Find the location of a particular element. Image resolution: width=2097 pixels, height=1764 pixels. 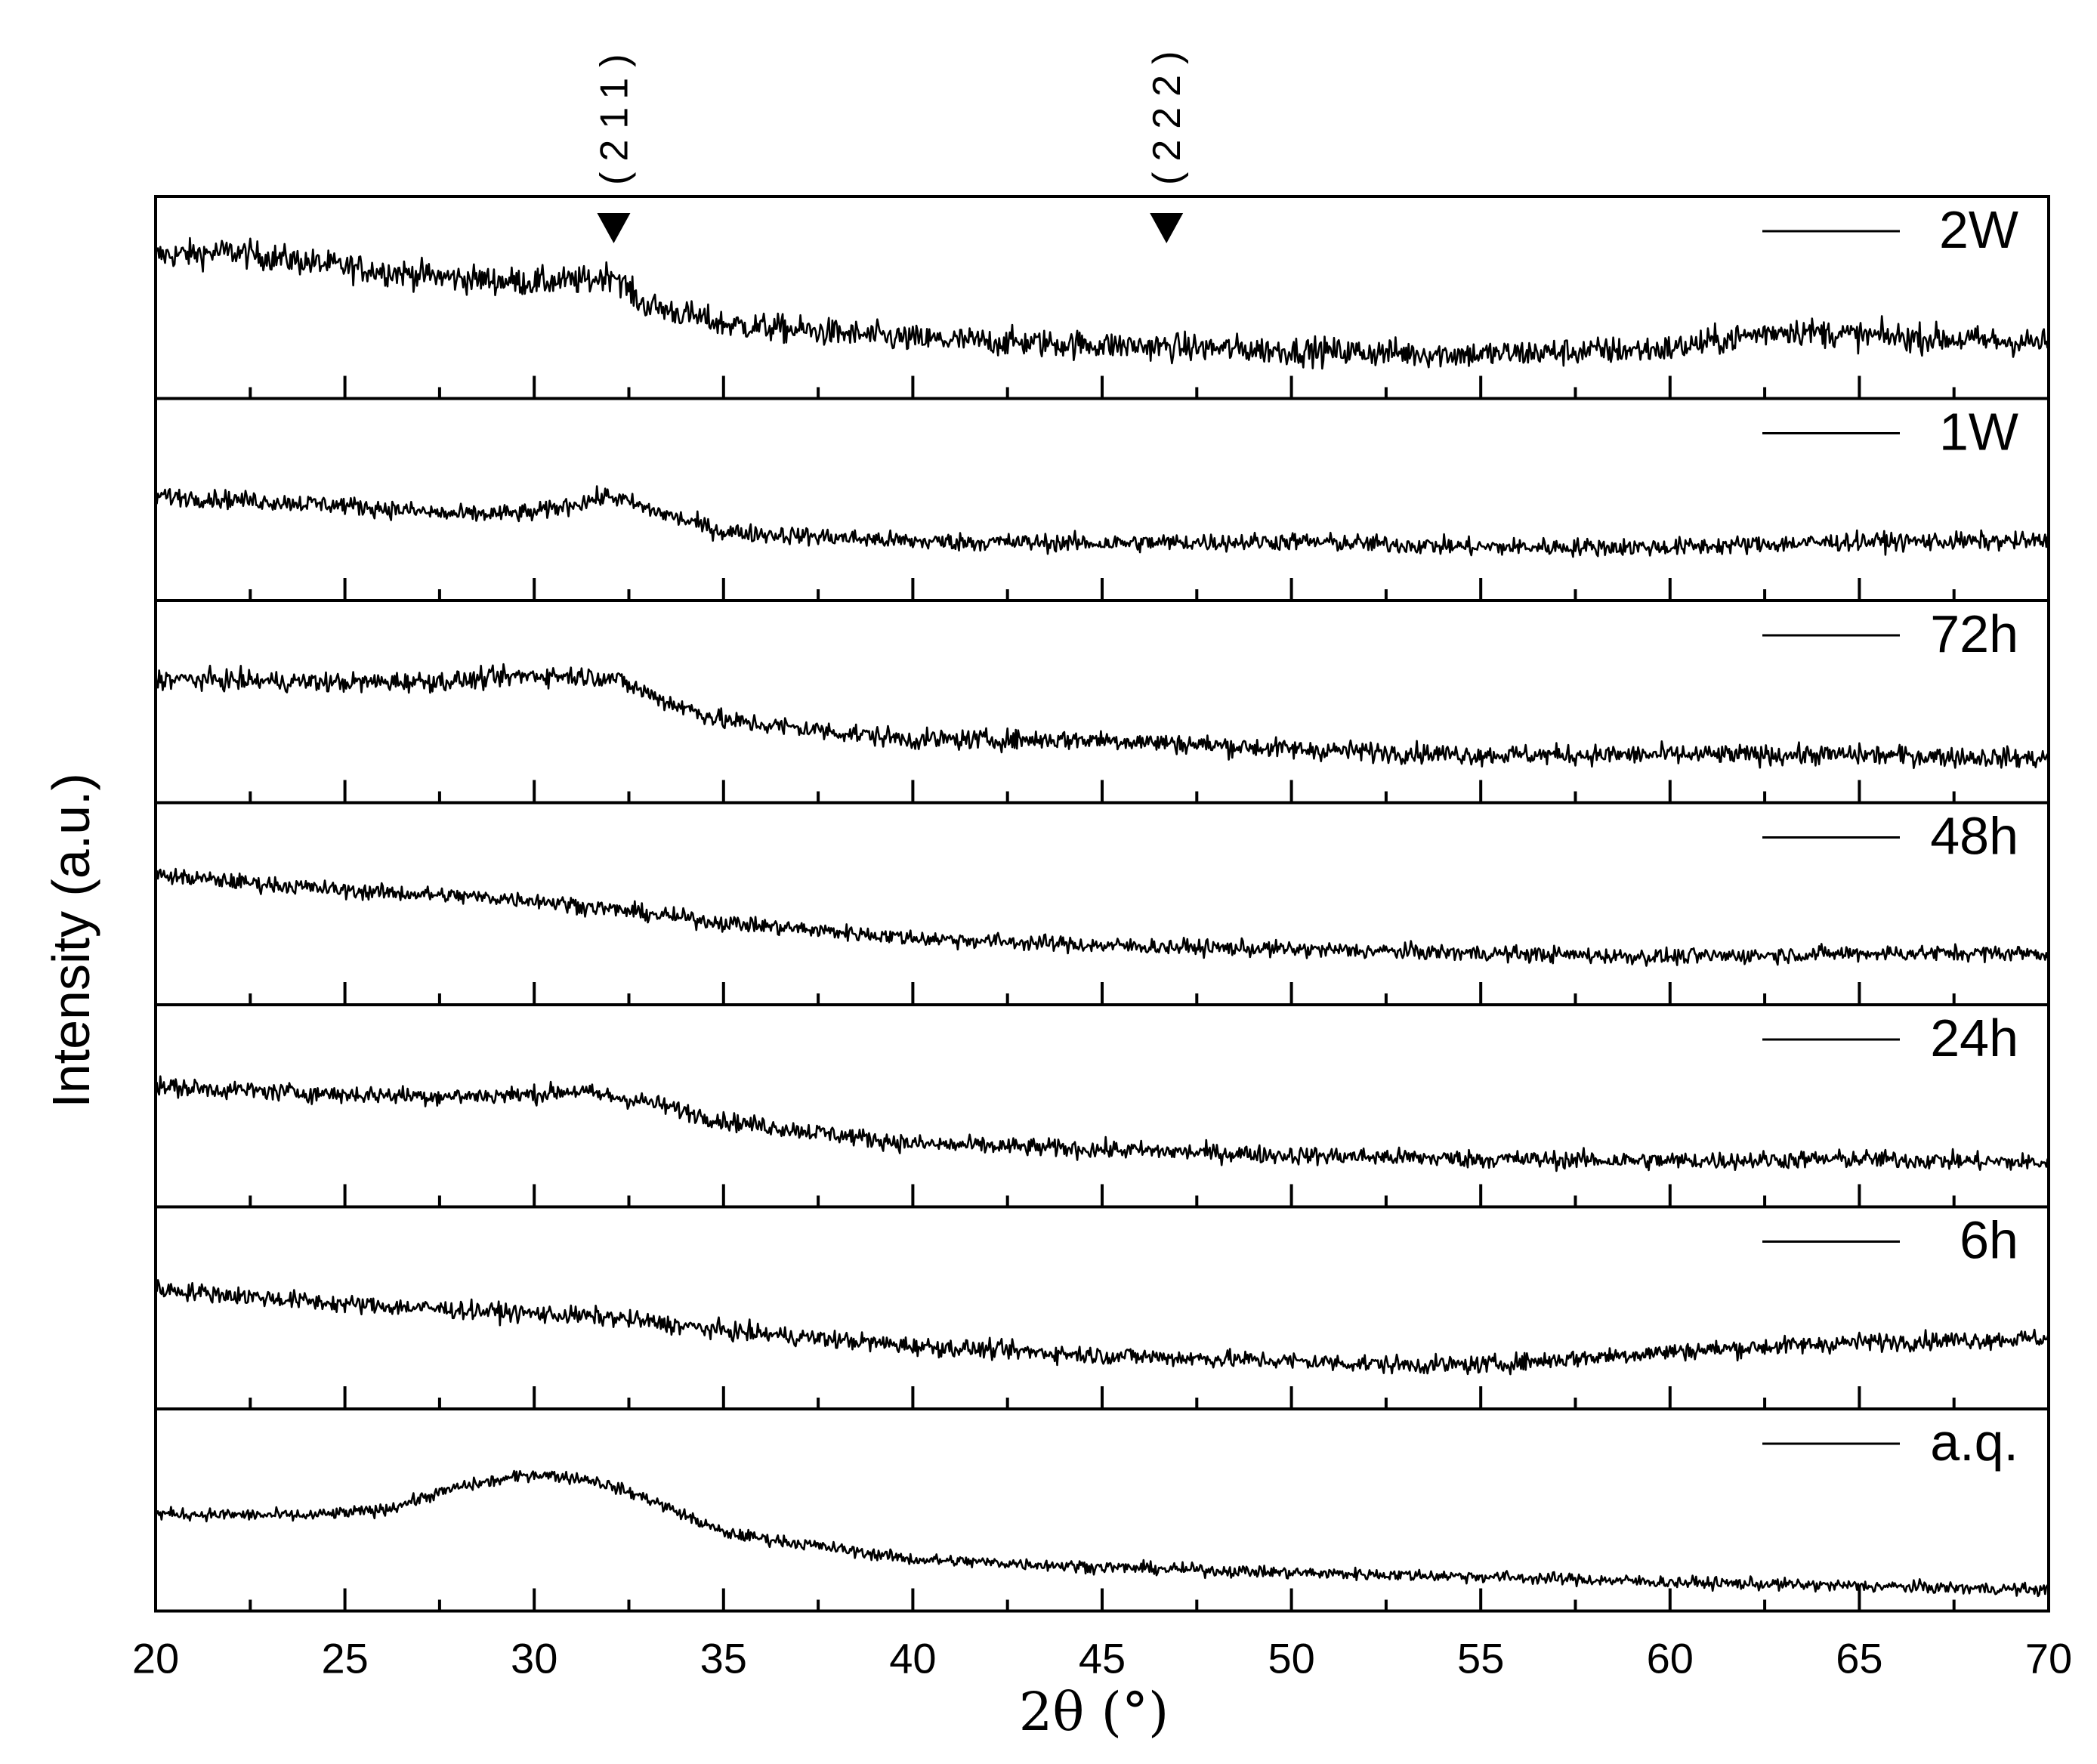

x-tick-label: 70 is located at coordinates (2048, 1658).